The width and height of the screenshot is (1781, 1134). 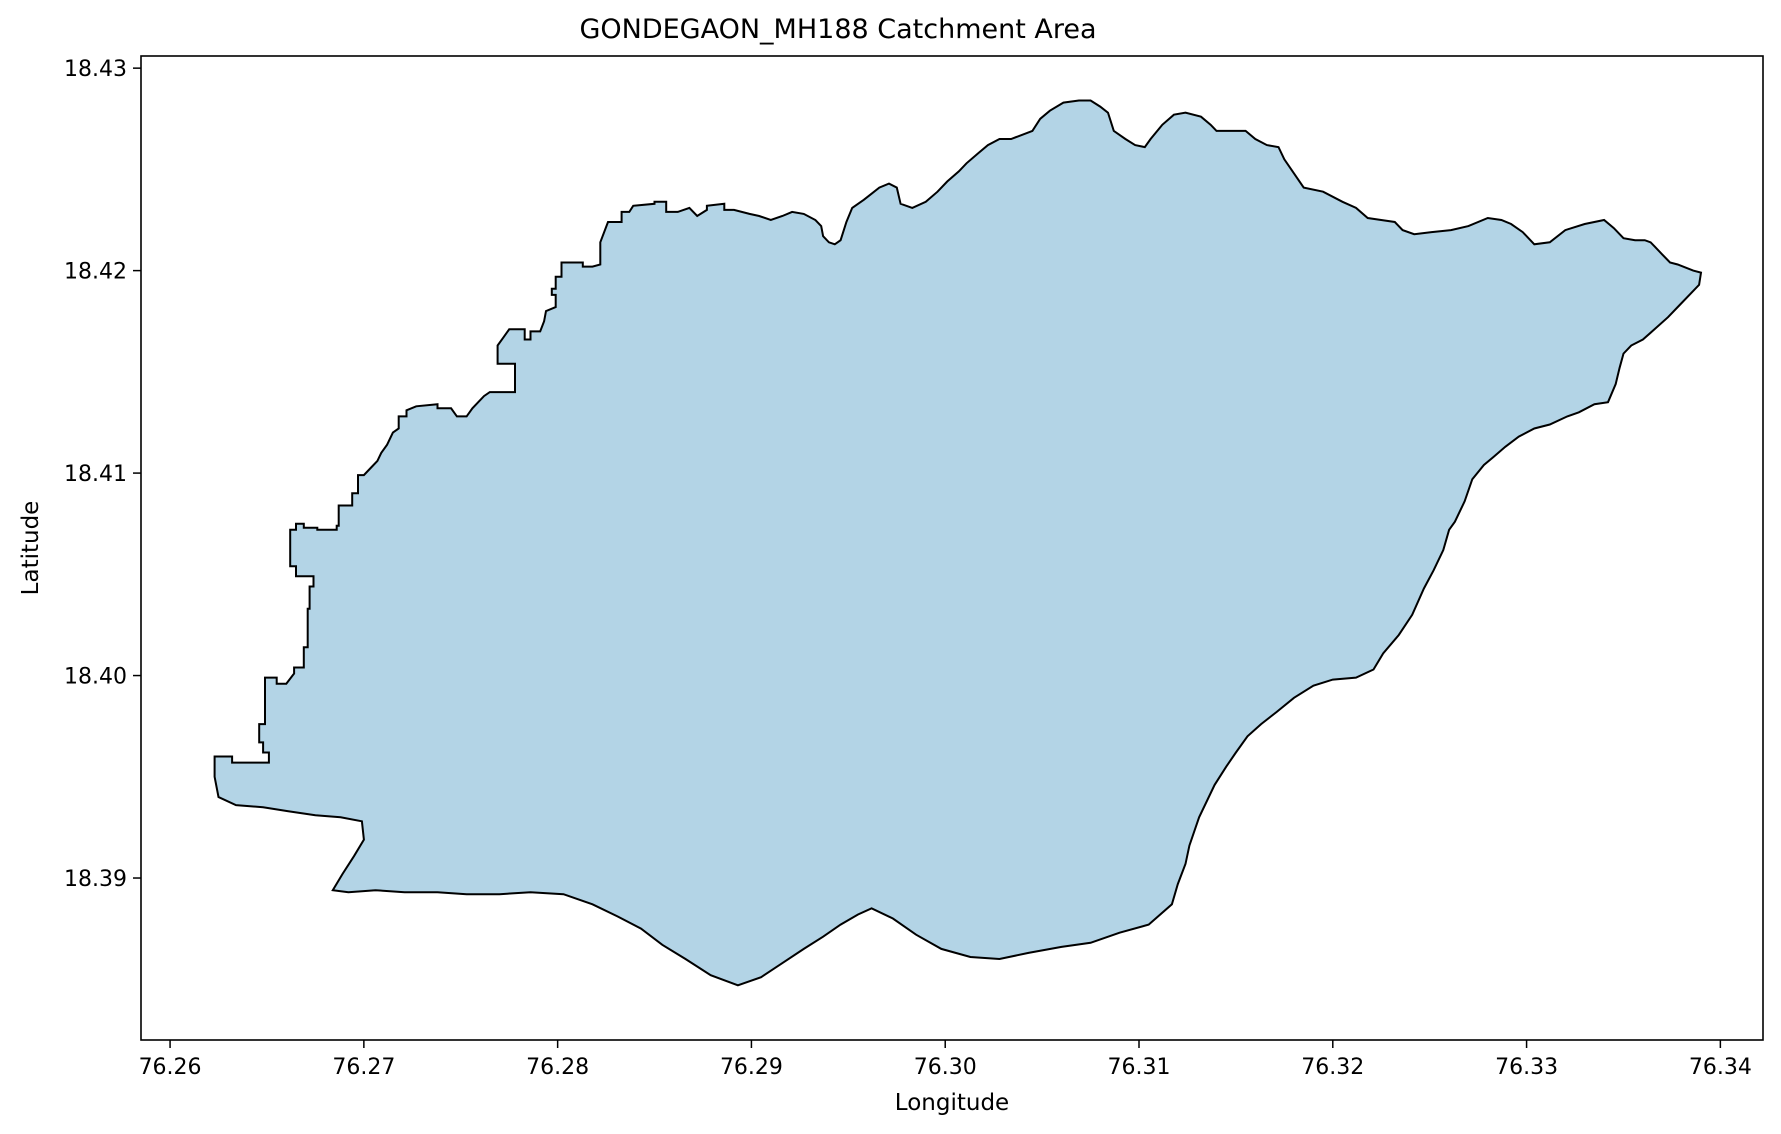 What do you see at coordinates (95, 879) in the screenshot?
I see `y-tick-label: 18.39` at bounding box center [95, 879].